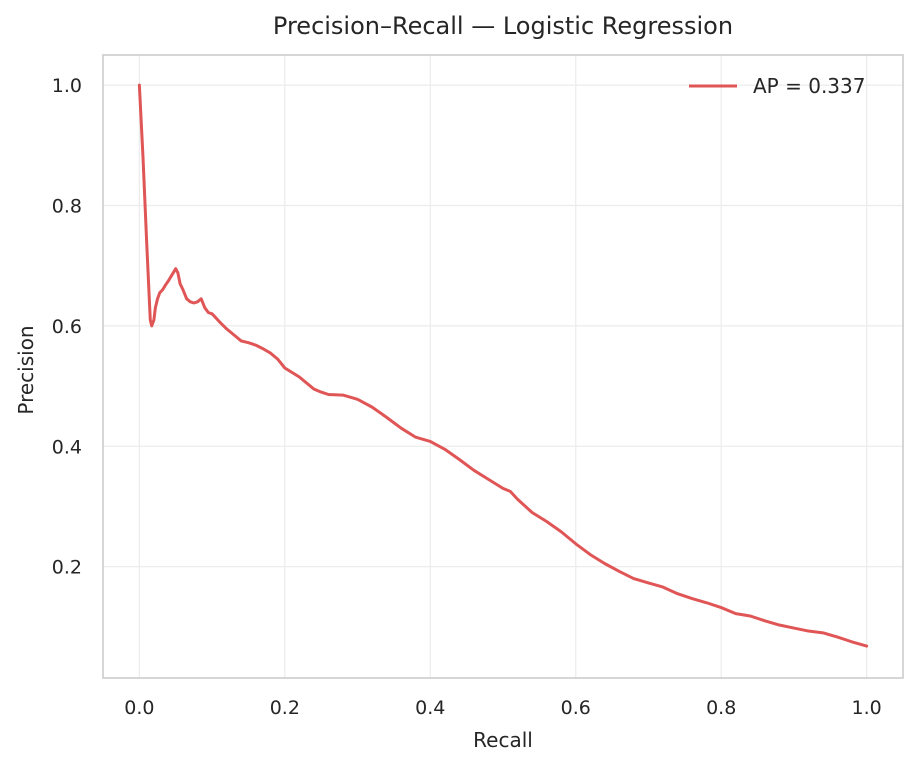 The height and width of the screenshot is (767, 917). I want to click on y-tick-label: 0.8, so click(67, 206).